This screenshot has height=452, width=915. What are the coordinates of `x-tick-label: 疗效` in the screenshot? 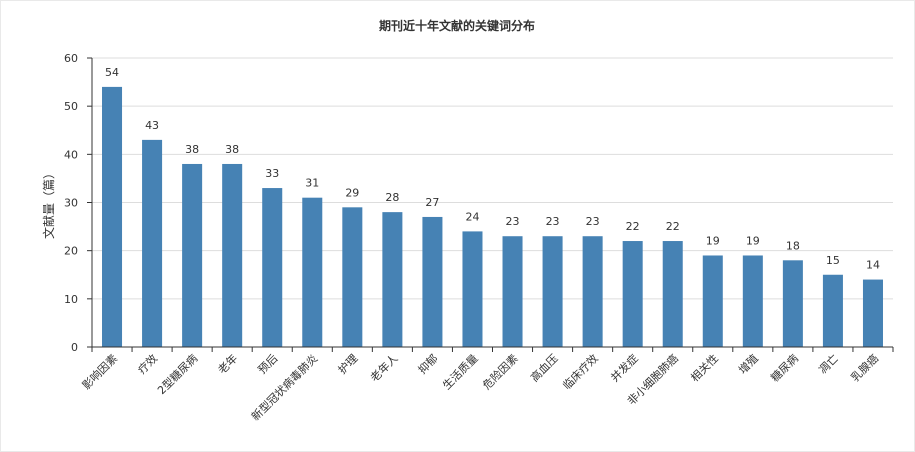 It's located at (147, 363).